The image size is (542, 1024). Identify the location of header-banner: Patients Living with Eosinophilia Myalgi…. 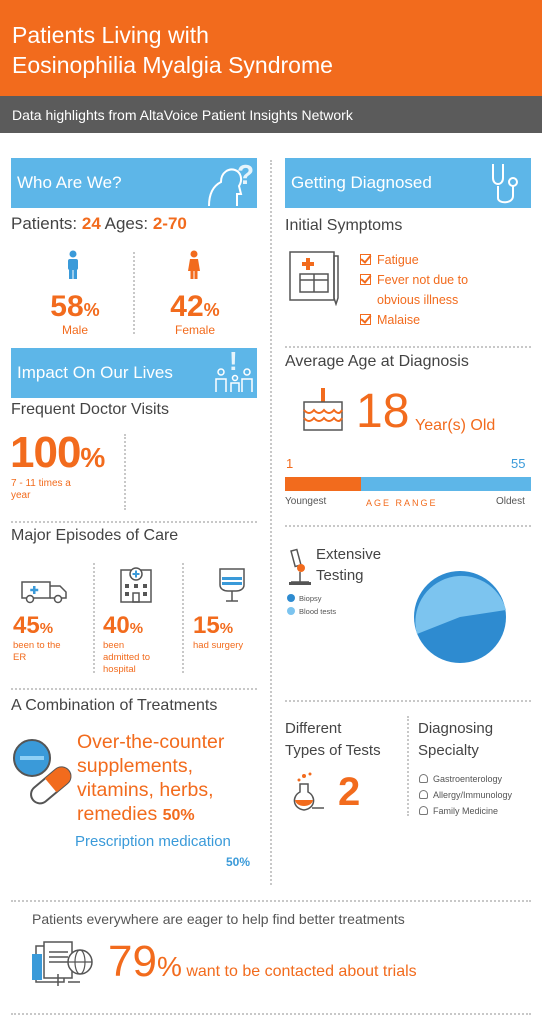
(271, 48).